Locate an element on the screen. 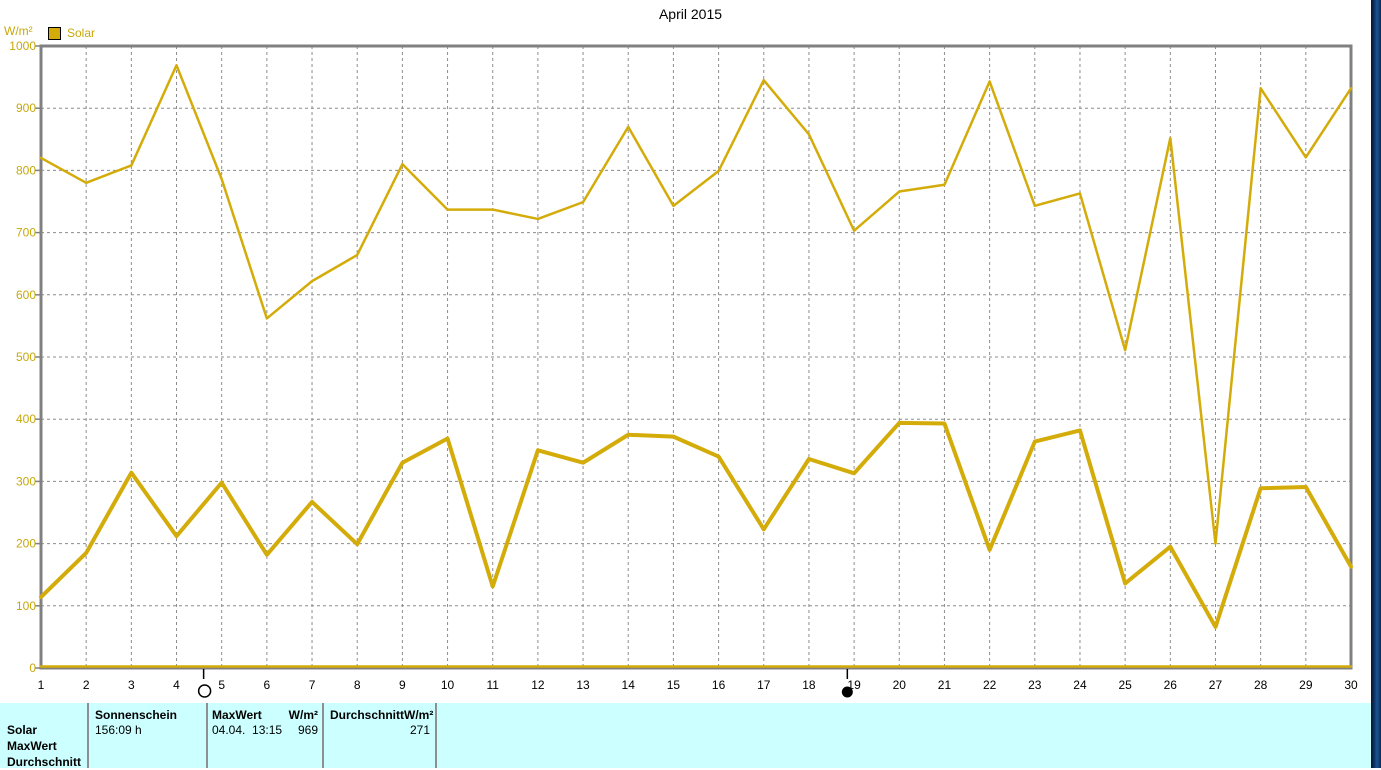 The height and width of the screenshot is (770, 1381). maxwert-value-row: 04.04. 13:15 969 is located at coordinates (265, 730).